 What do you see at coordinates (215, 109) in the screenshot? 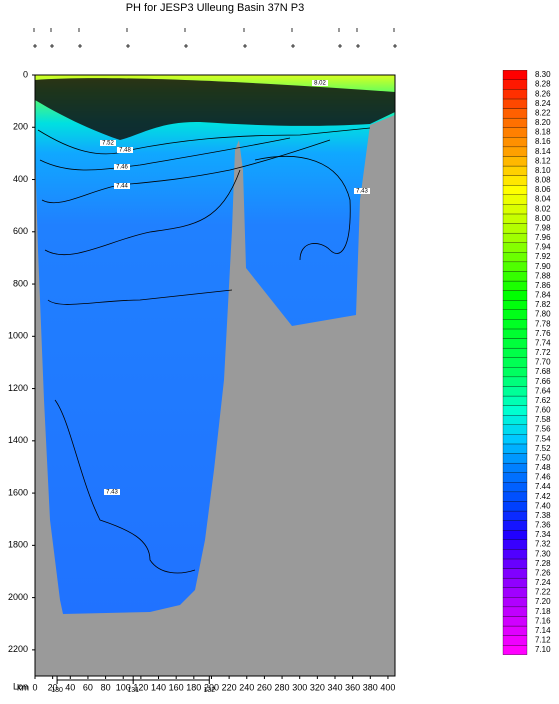
I see `surface-contours` at bounding box center [215, 109].